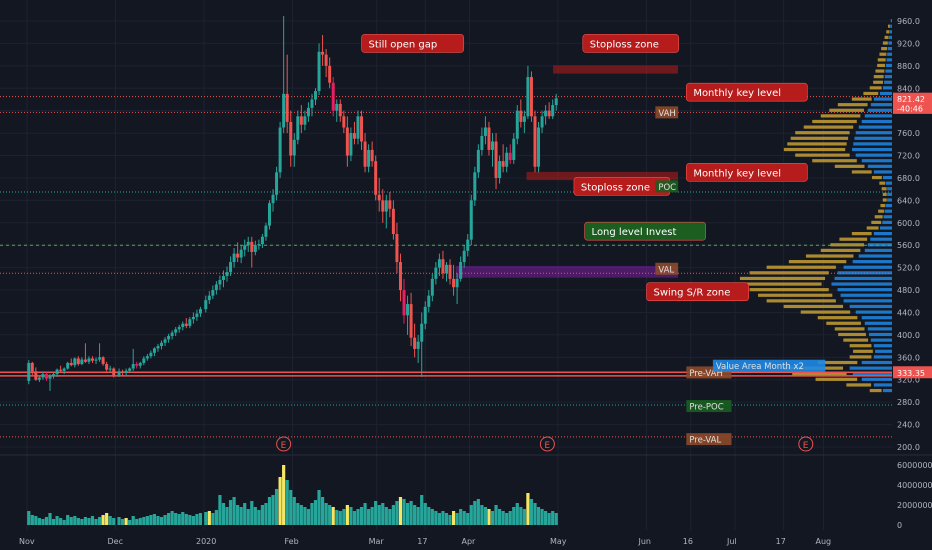 Image resolution: width=932 pixels, height=550 pixels. Describe the element at coordinates (115, 541) in the screenshot. I see `time-tick-label: Dec` at that location.